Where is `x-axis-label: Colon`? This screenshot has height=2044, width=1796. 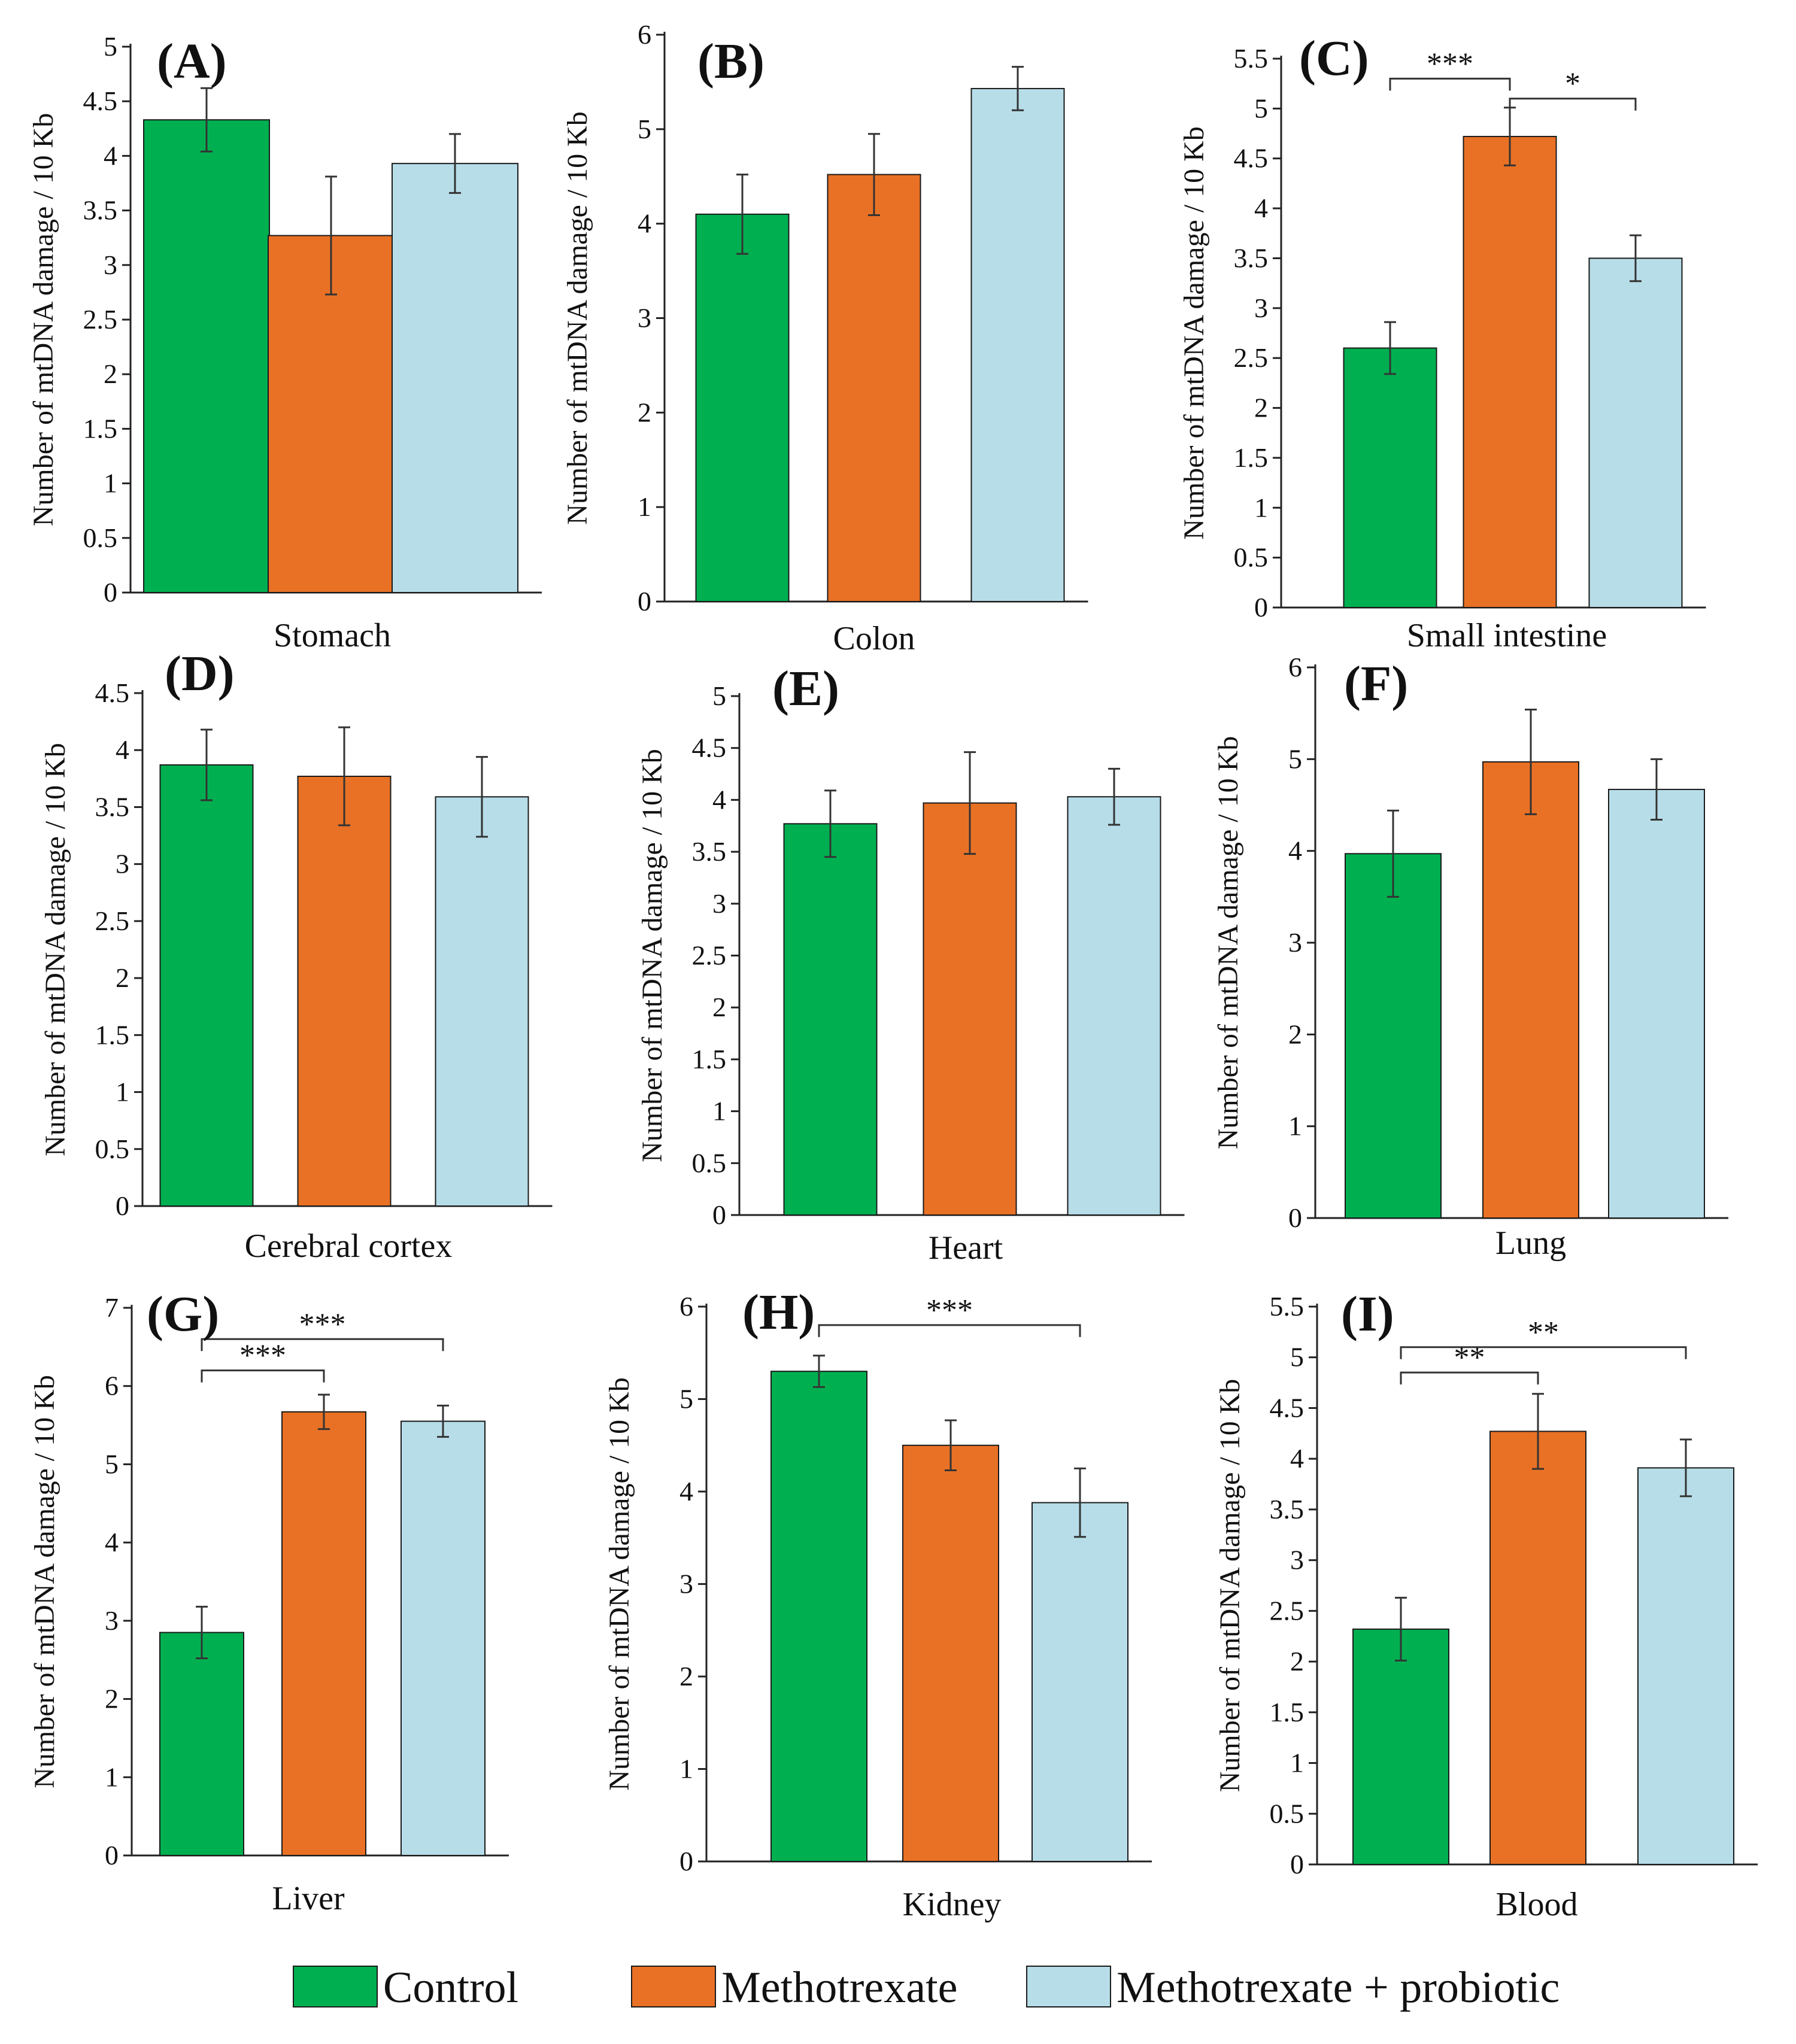
x-axis-label: Colon is located at coordinates (874, 638).